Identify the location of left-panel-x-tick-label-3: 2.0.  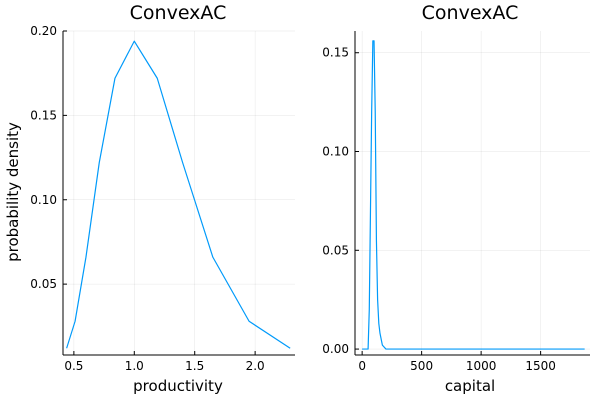
(255, 366).